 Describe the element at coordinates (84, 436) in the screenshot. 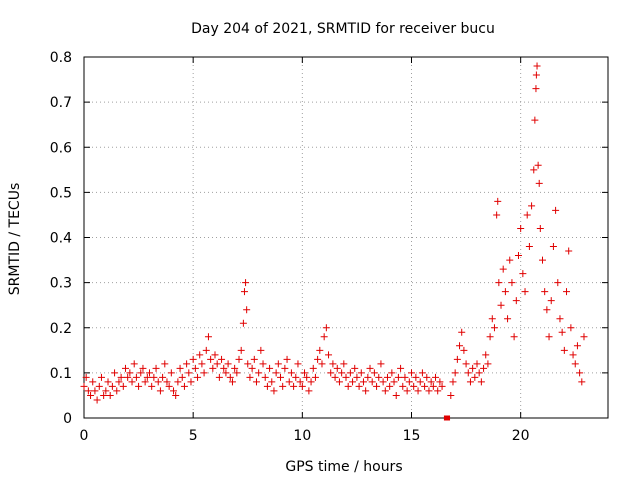

I see `x-tick-label: 0` at that location.